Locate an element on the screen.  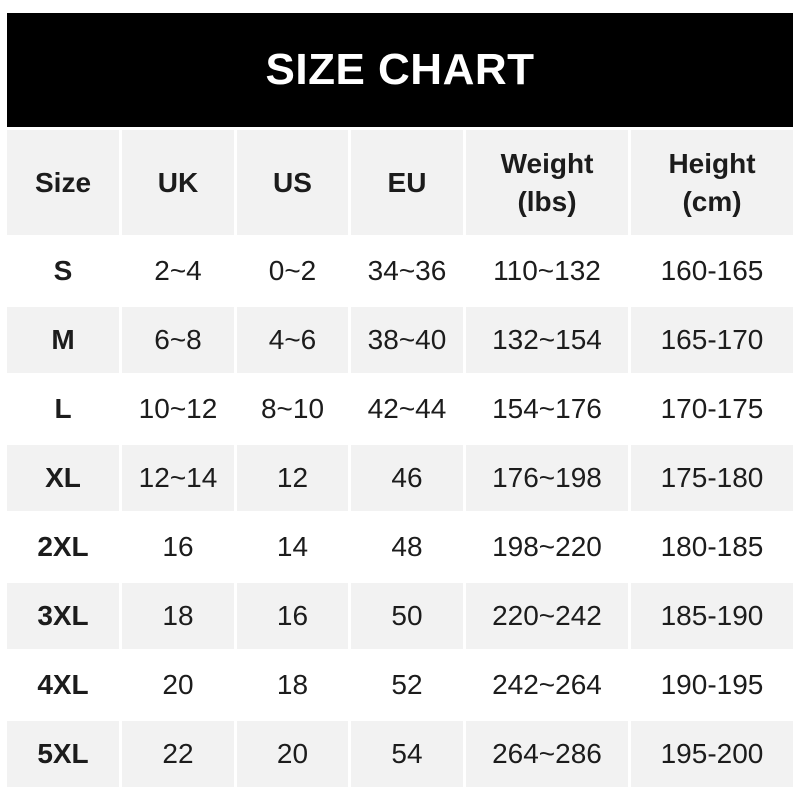
column-header-us: US is located at coordinates (292, 182).